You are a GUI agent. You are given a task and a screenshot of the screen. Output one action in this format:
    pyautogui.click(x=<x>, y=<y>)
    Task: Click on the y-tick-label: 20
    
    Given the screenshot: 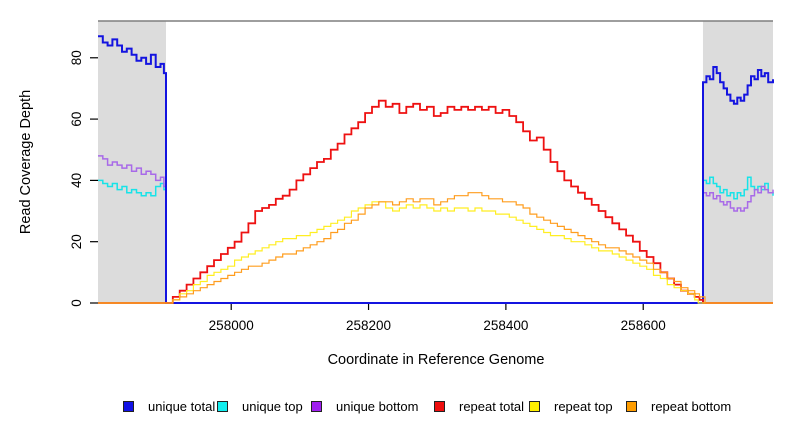 What is the action you would take?
    pyautogui.click(x=76, y=241)
    